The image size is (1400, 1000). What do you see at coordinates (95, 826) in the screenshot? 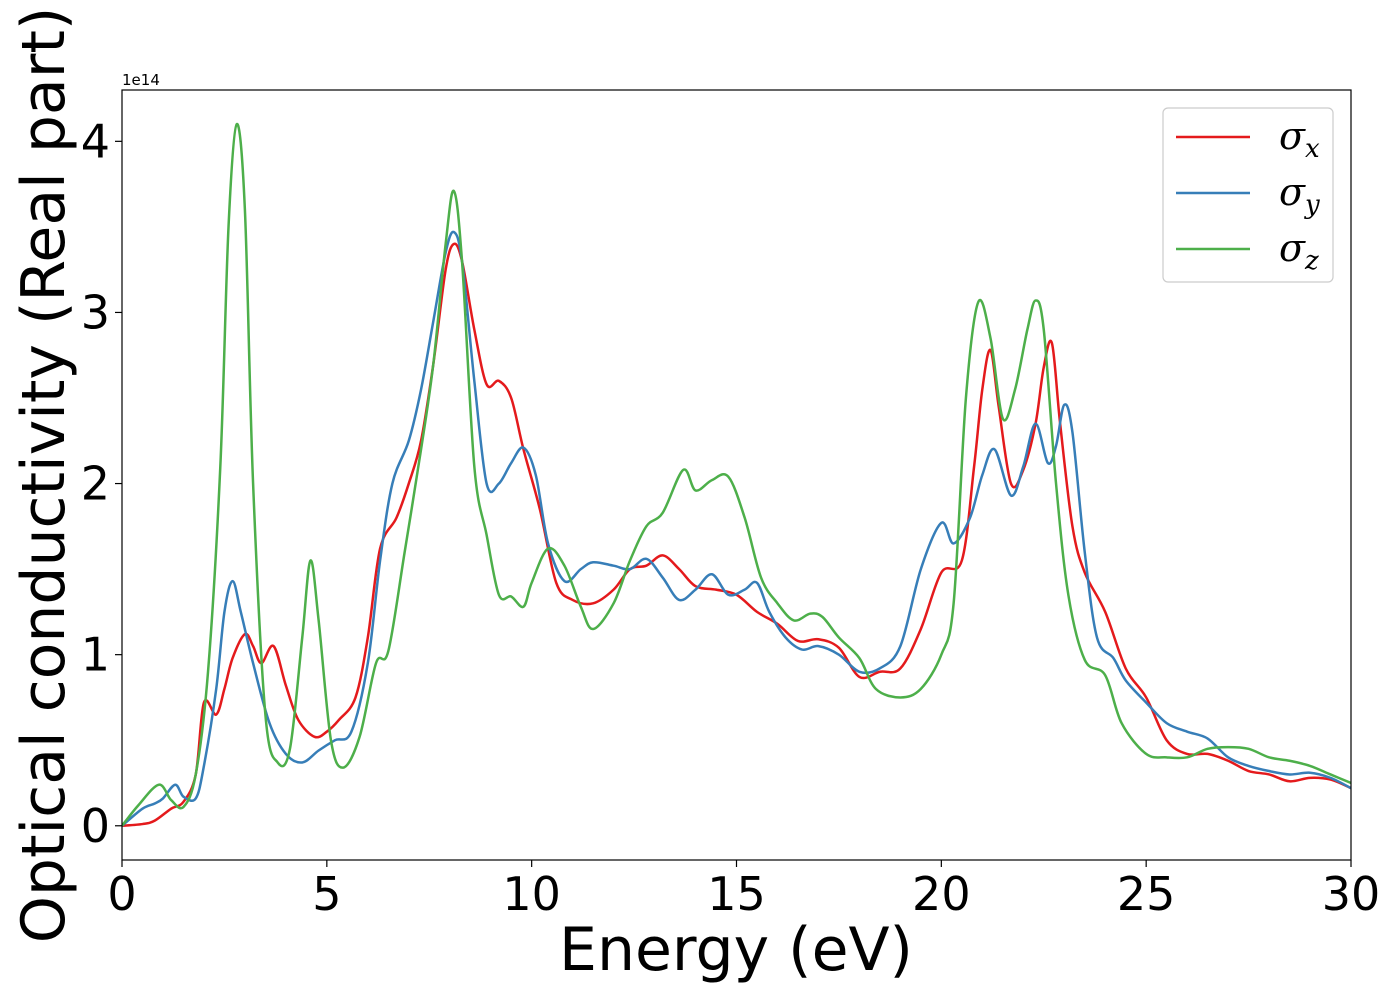
I see `y-tick-label: 0` at bounding box center [95, 826].